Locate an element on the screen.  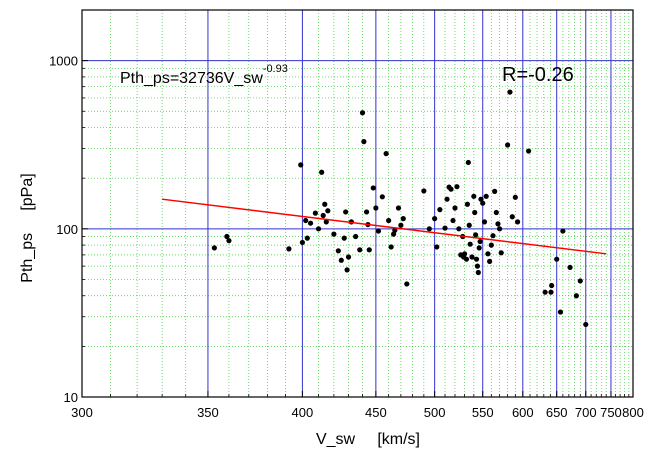
fit-line is located at coordinates (384, 226).